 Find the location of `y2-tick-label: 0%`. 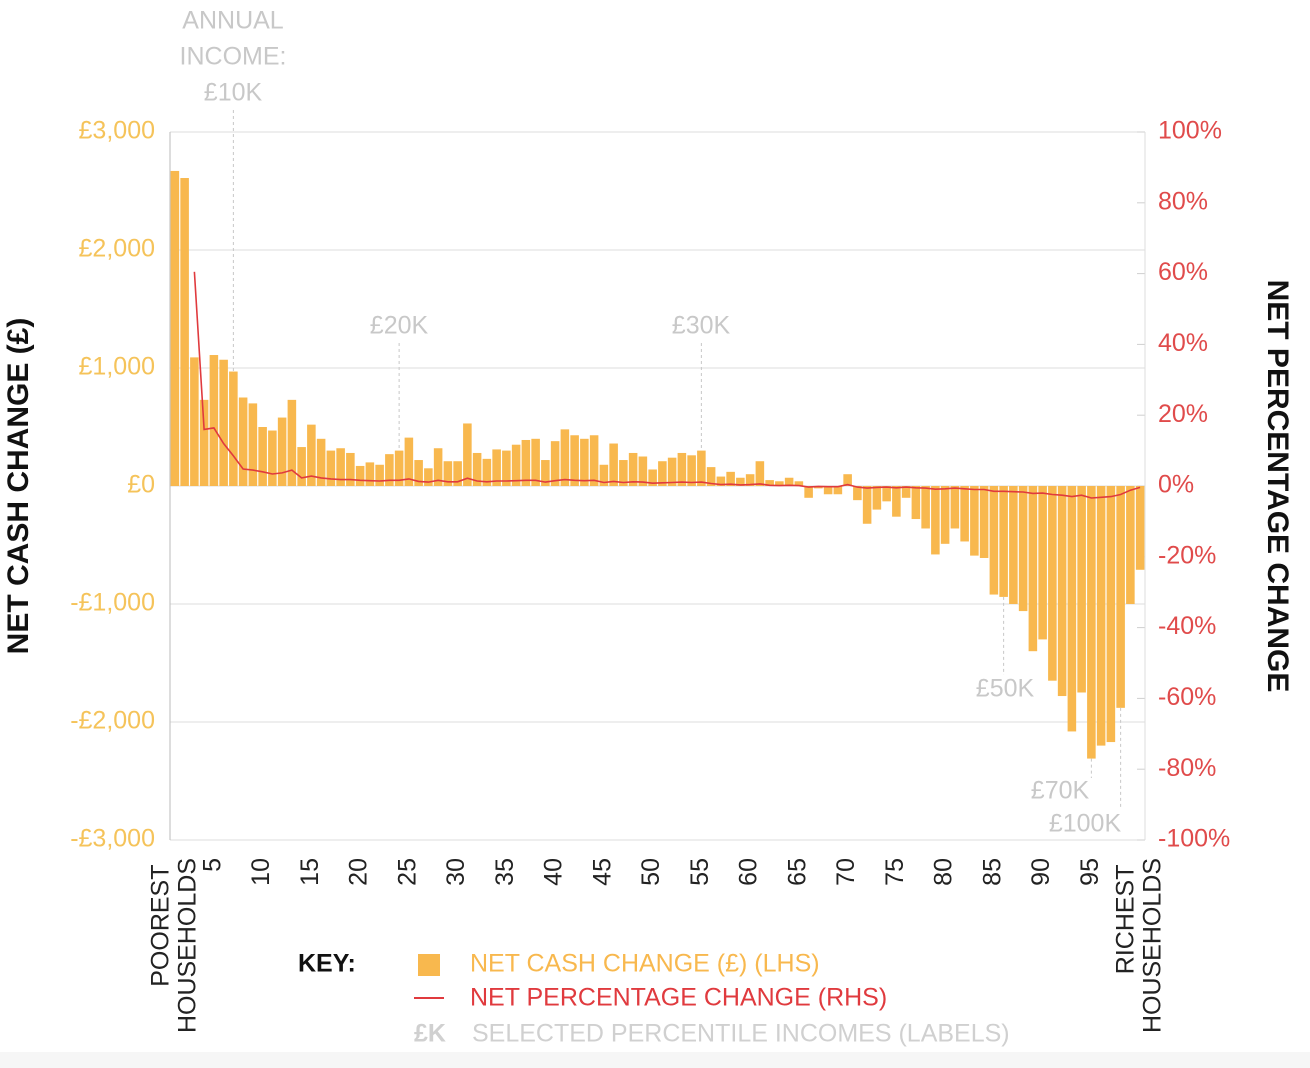

y2-tick-label: 0% is located at coordinates (1176, 485).